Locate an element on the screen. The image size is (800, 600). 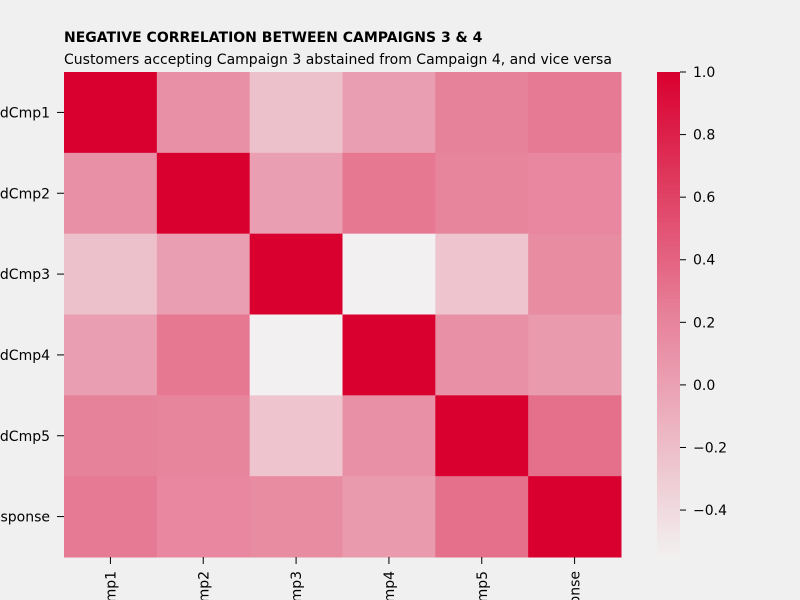
x-tick-label: AcceptedCmp1 is located at coordinates (111, 585).